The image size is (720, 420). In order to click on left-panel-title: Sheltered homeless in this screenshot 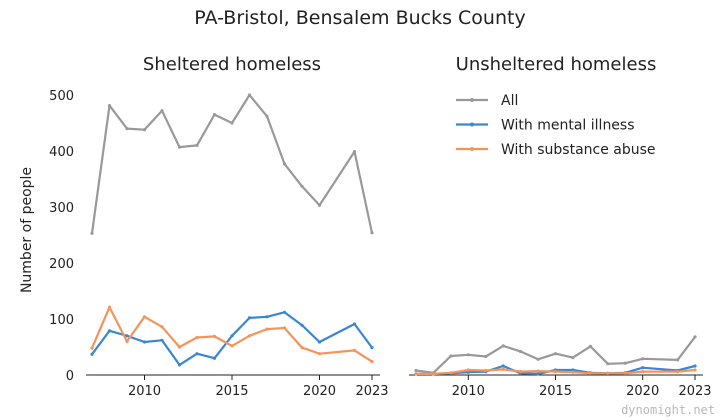, I will do `click(232, 64)`.